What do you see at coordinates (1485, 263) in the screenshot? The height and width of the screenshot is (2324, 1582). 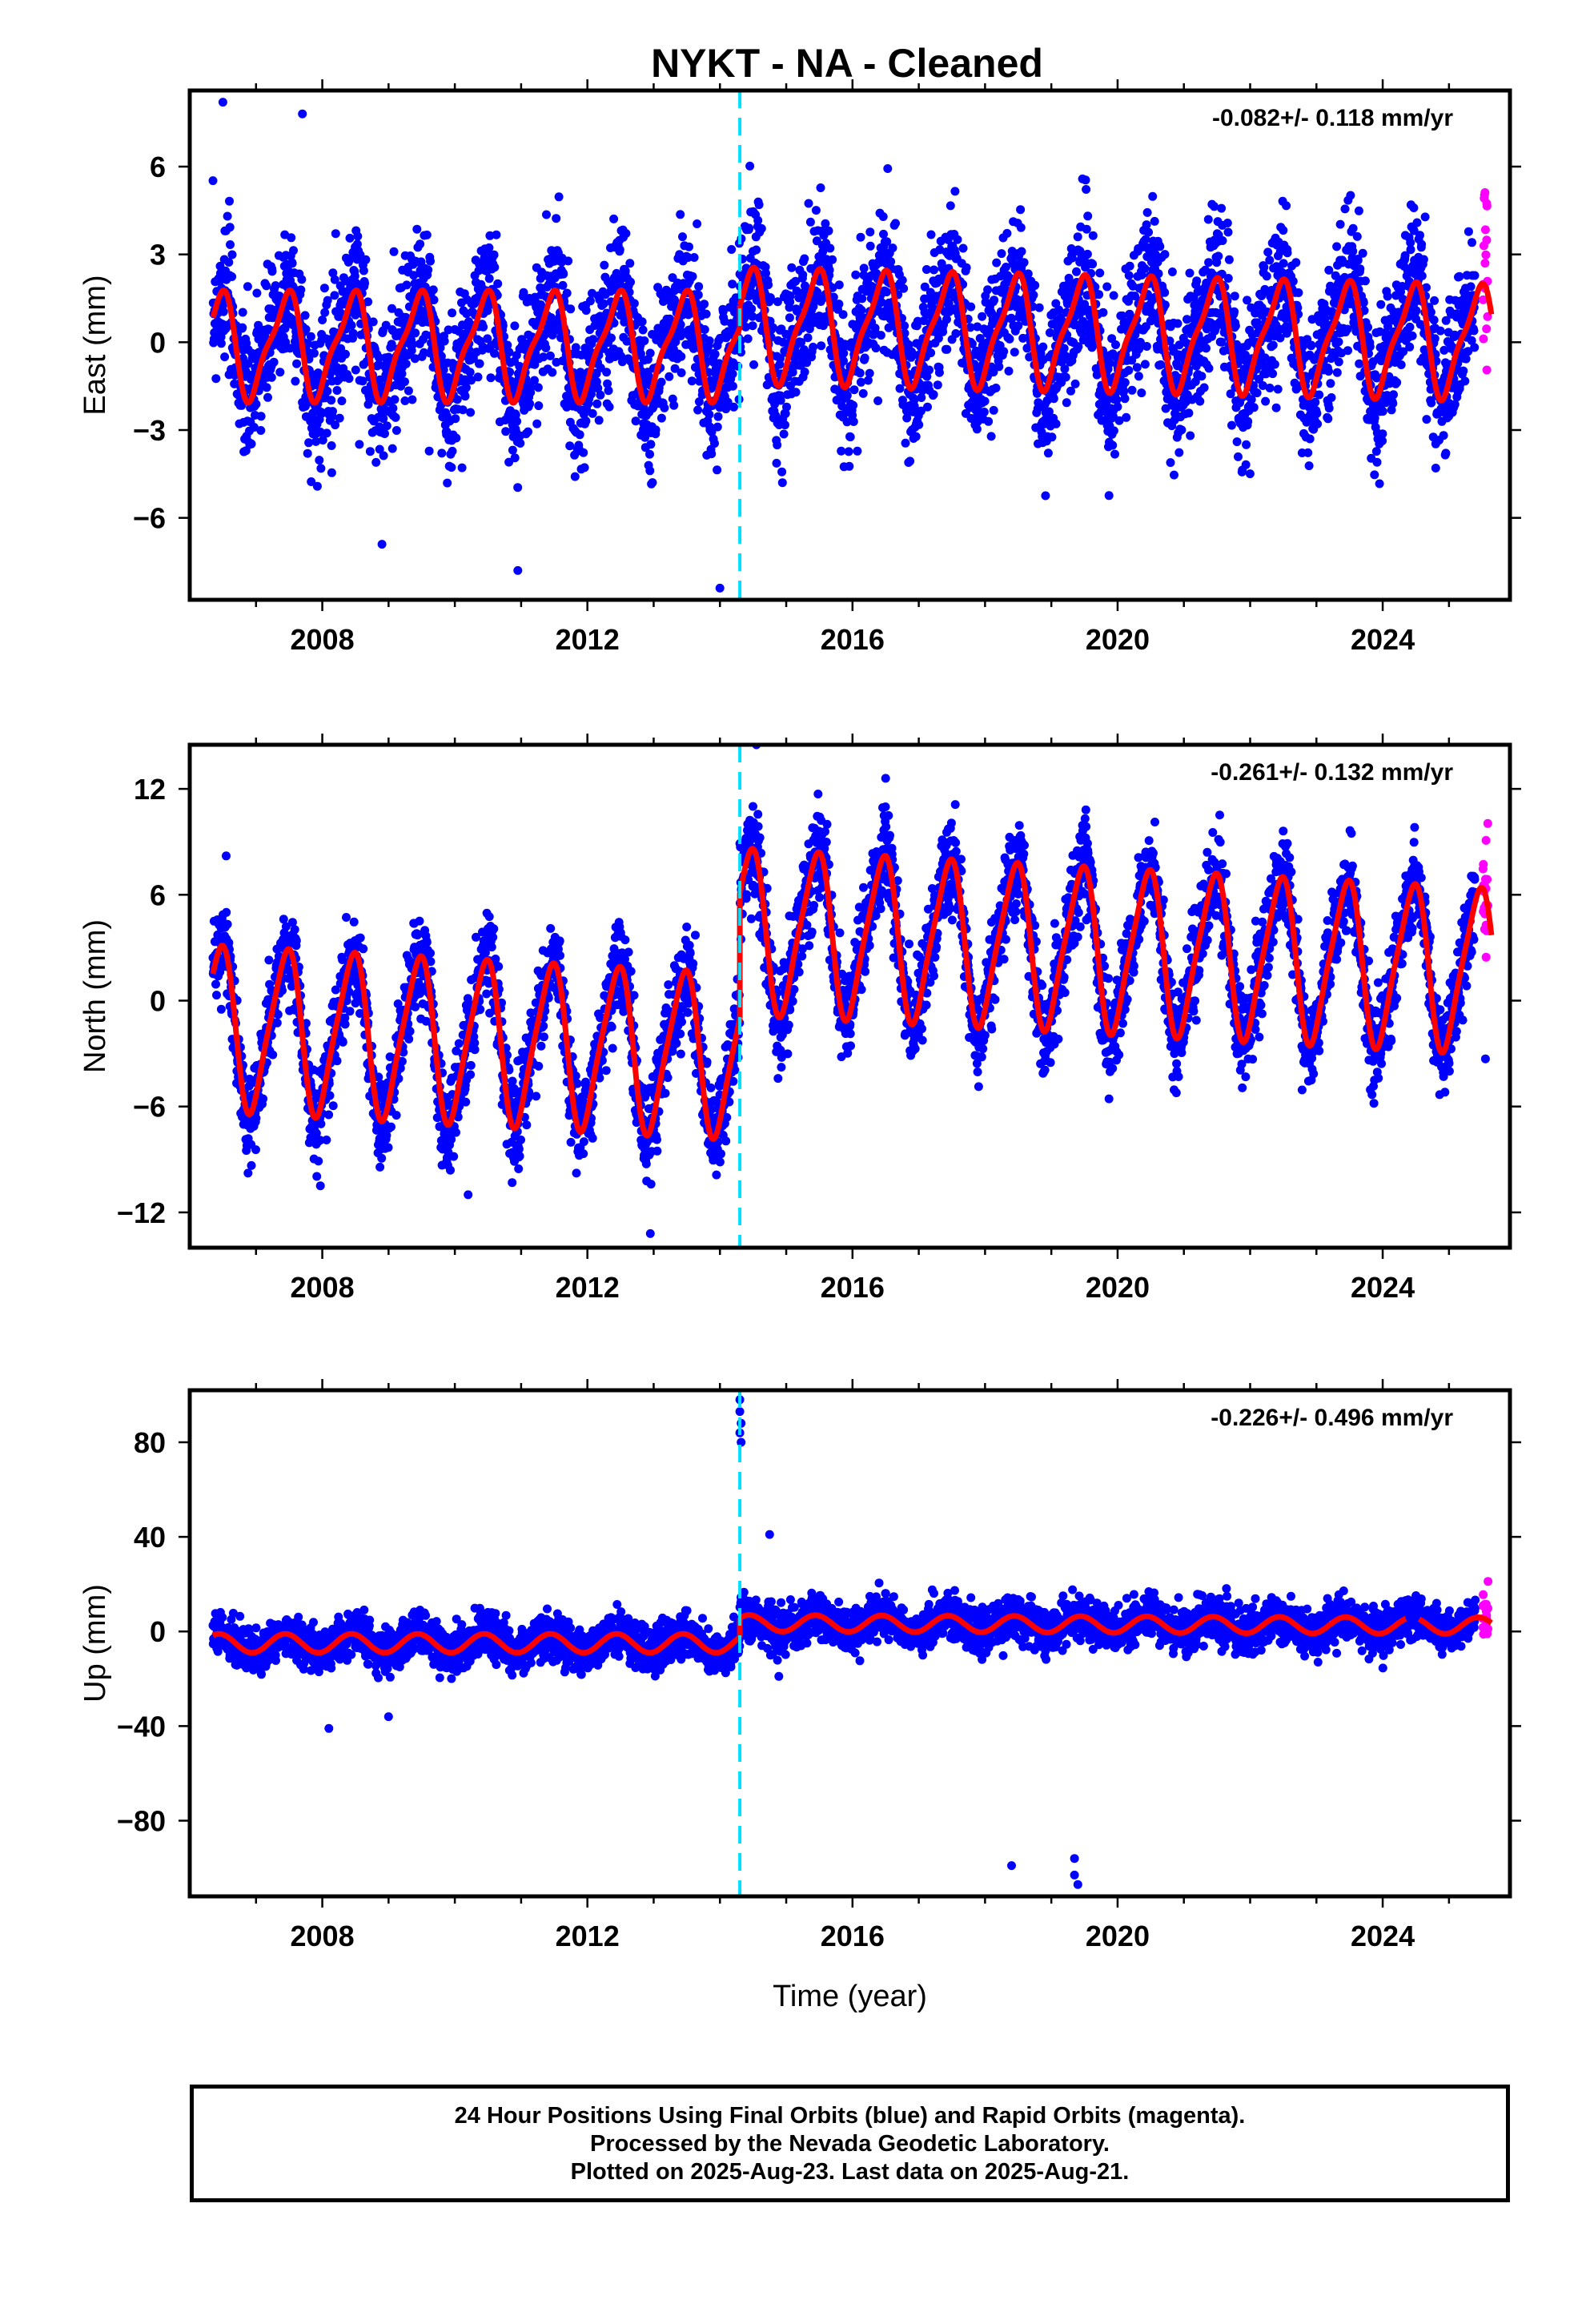 I see `rapid-point` at bounding box center [1485, 263].